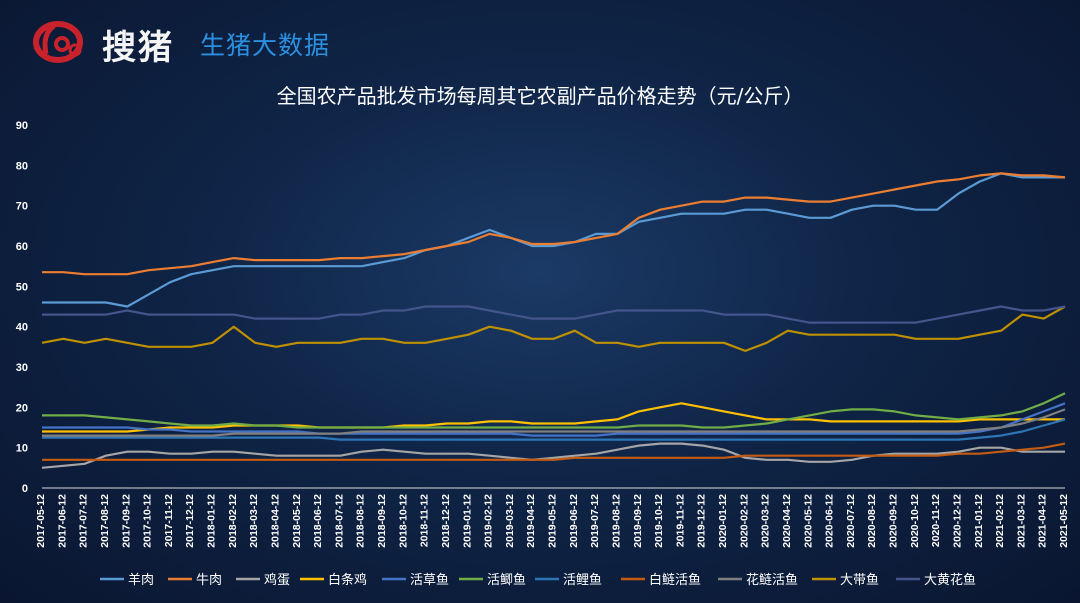 The width and height of the screenshot is (1080, 603). I want to click on legend-label: 牛肉, so click(209, 580).